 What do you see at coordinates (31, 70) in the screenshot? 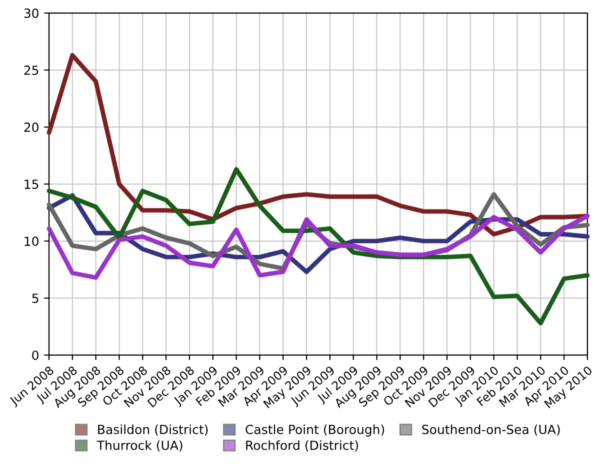
I see `y-tick-label: 25` at bounding box center [31, 70].